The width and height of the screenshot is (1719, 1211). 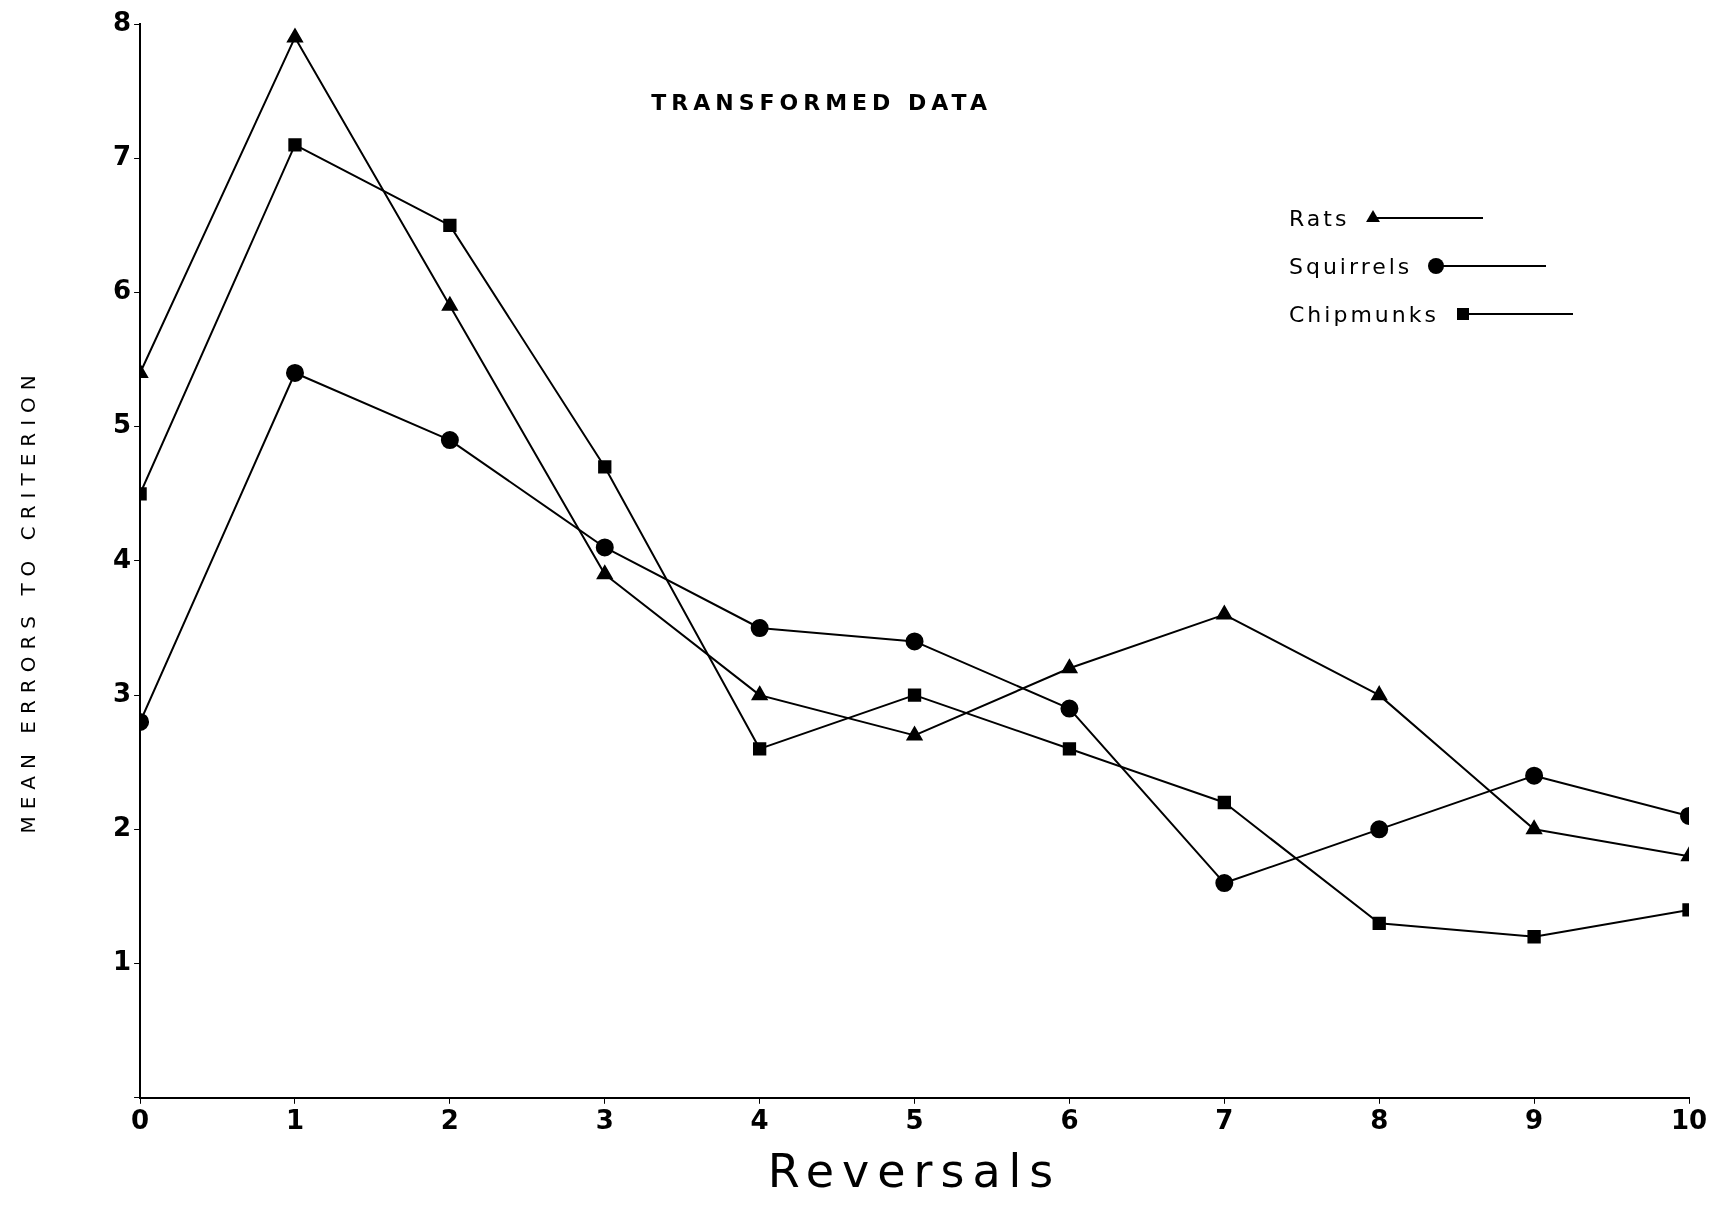 What do you see at coordinates (122, 290) in the screenshot?
I see `y-tick-label: 6` at bounding box center [122, 290].